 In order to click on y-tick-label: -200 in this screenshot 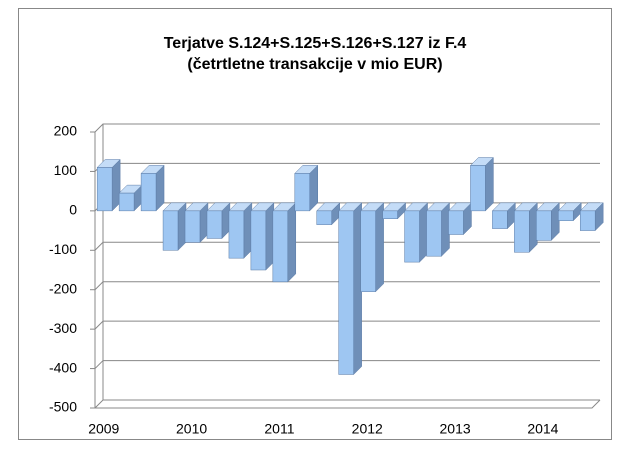, I will do `click(63, 288)`.